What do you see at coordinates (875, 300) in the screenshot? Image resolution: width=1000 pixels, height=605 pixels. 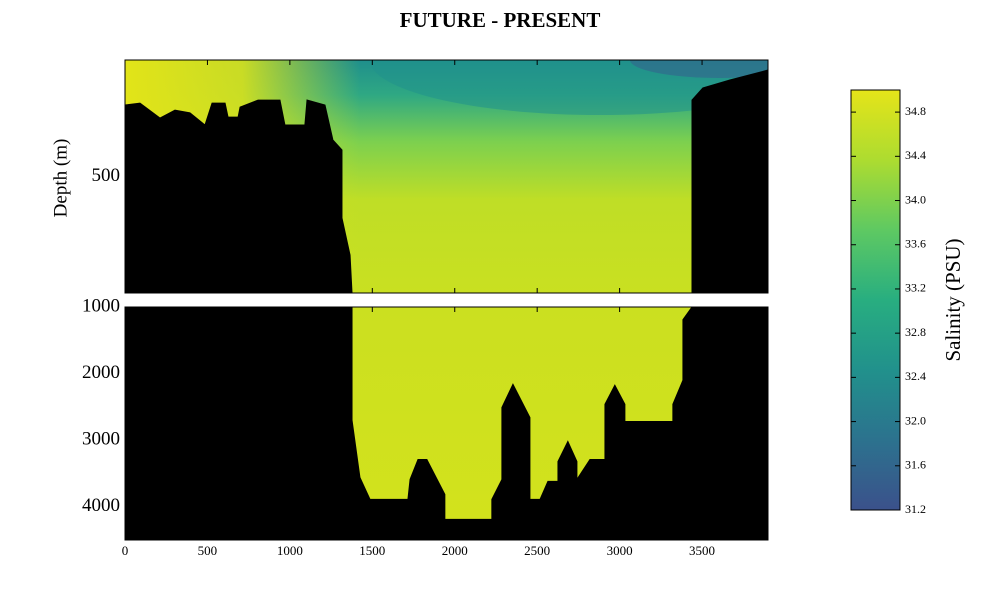 I see `colorbar` at bounding box center [875, 300].